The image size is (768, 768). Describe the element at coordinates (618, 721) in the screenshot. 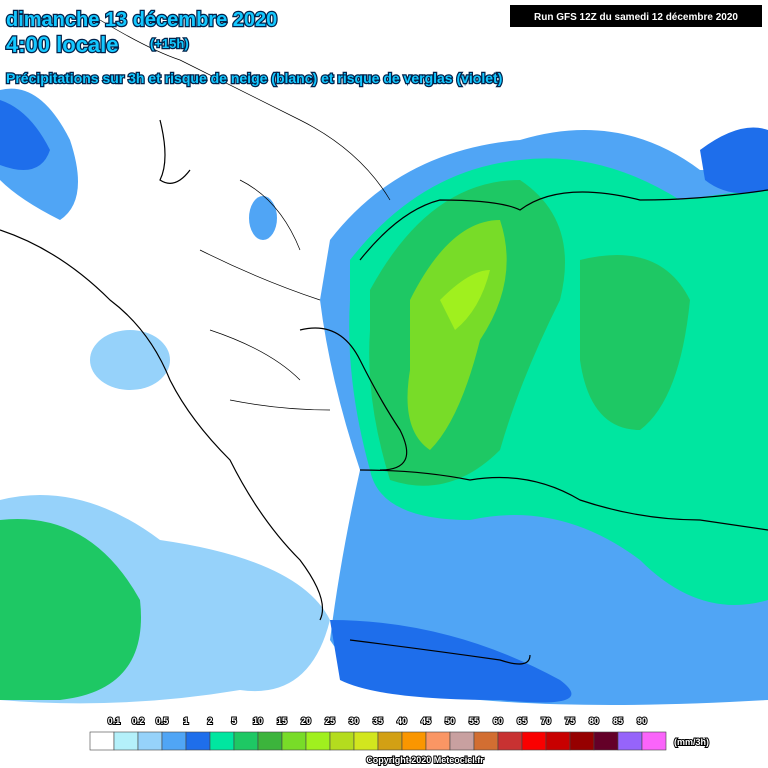

I see `legend-label: 85` at that location.